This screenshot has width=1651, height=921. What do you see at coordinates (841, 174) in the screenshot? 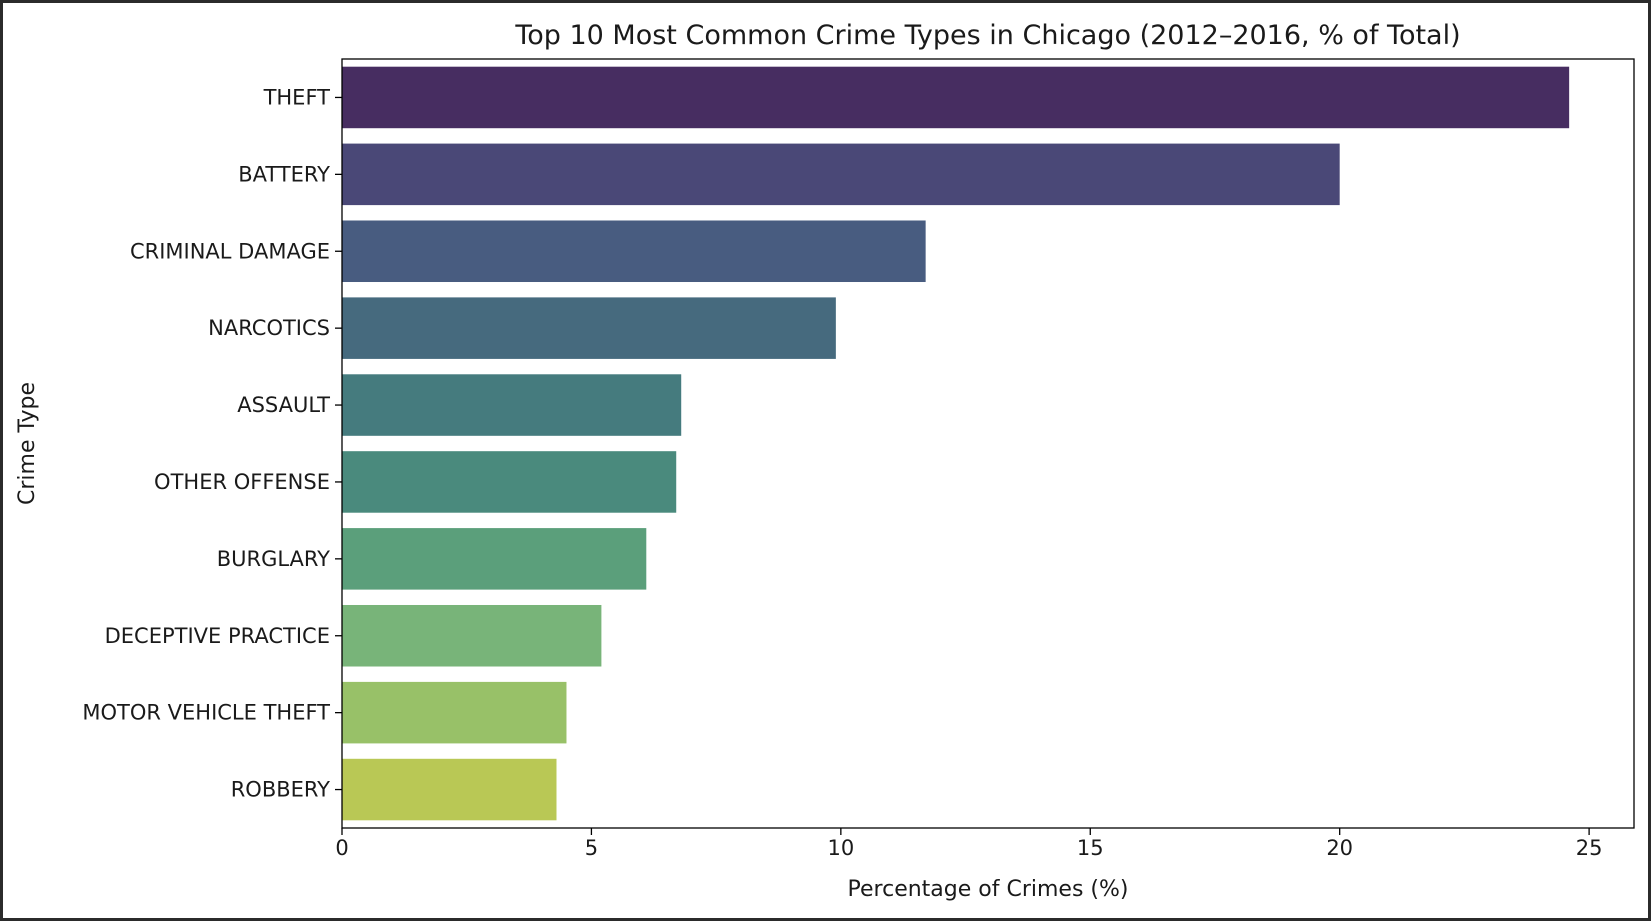
I see `bar-battery` at bounding box center [841, 174].